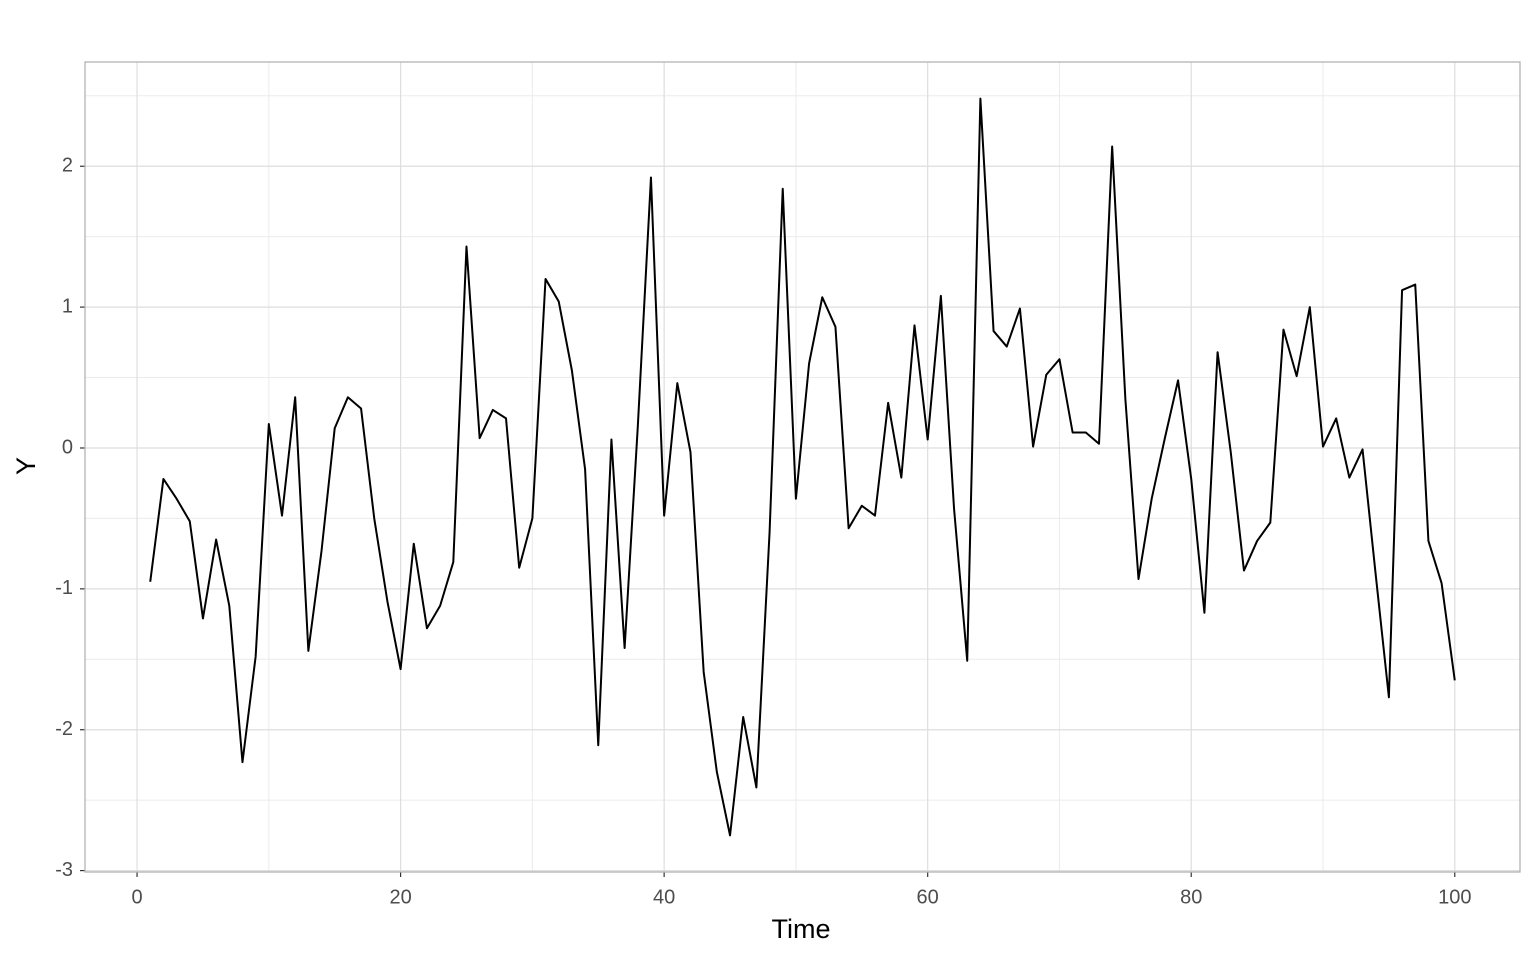  What do you see at coordinates (67, 166) in the screenshot?
I see `y-tick-label: 2` at bounding box center [67, 166].